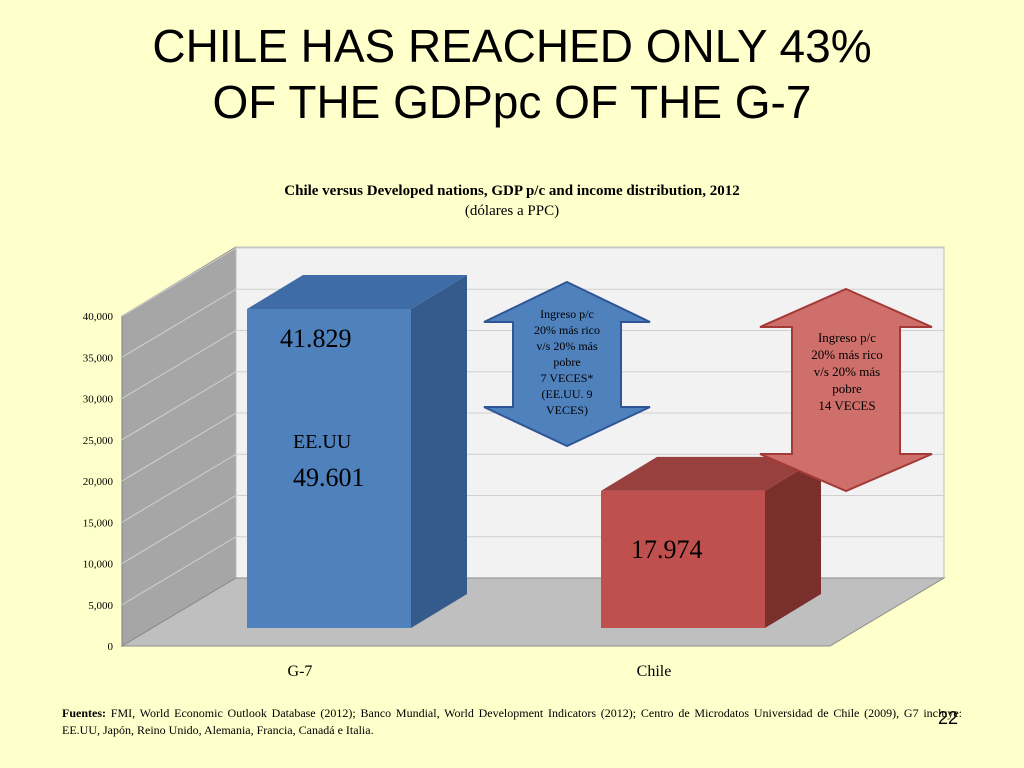 The width and height of the screenshot is (1024, 768). What do you see at coordinates (567, 410) in the screenshot?
I see `blue-arrow-text: VECES)` at bounding box center [567, 410].